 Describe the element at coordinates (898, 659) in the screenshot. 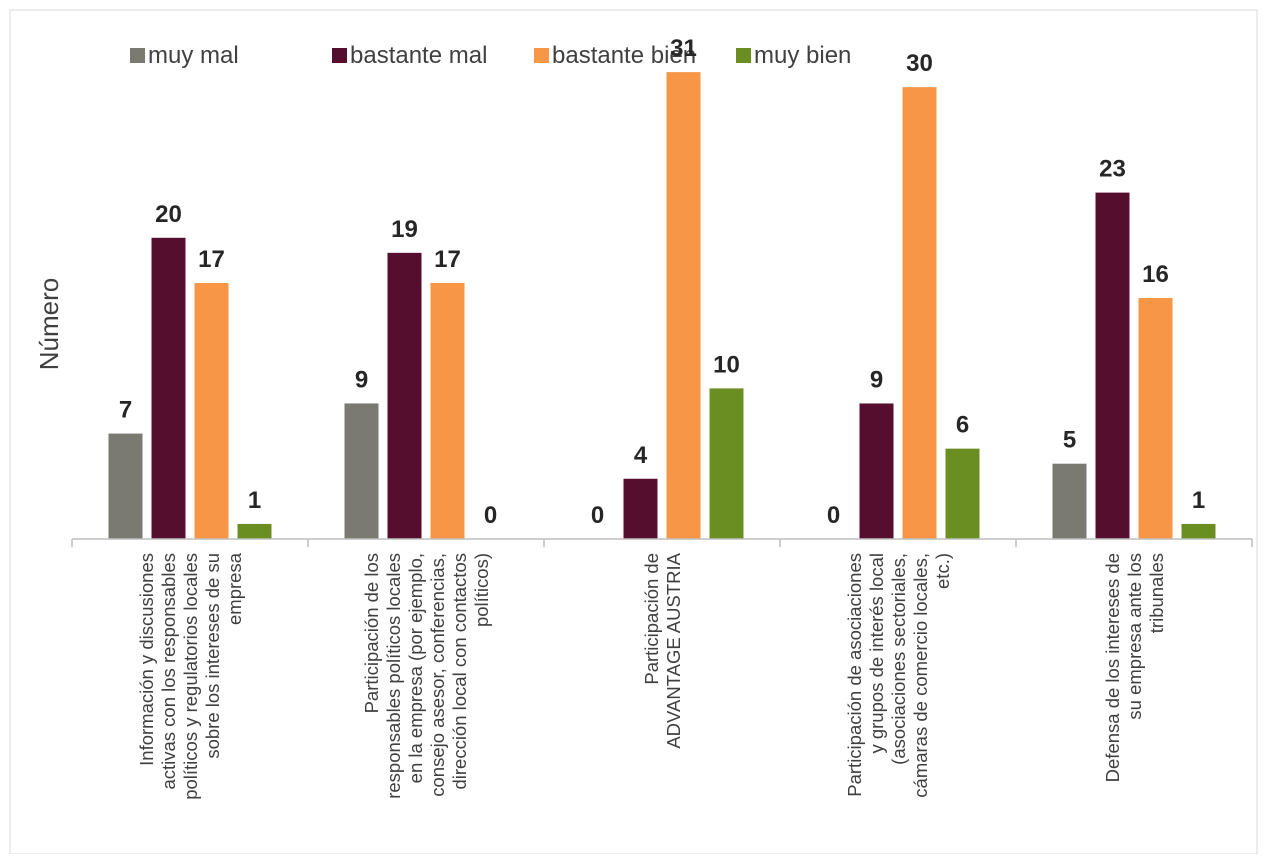

I see `category-label-line-3-2: (asociaciones sectoriales,` at that location.